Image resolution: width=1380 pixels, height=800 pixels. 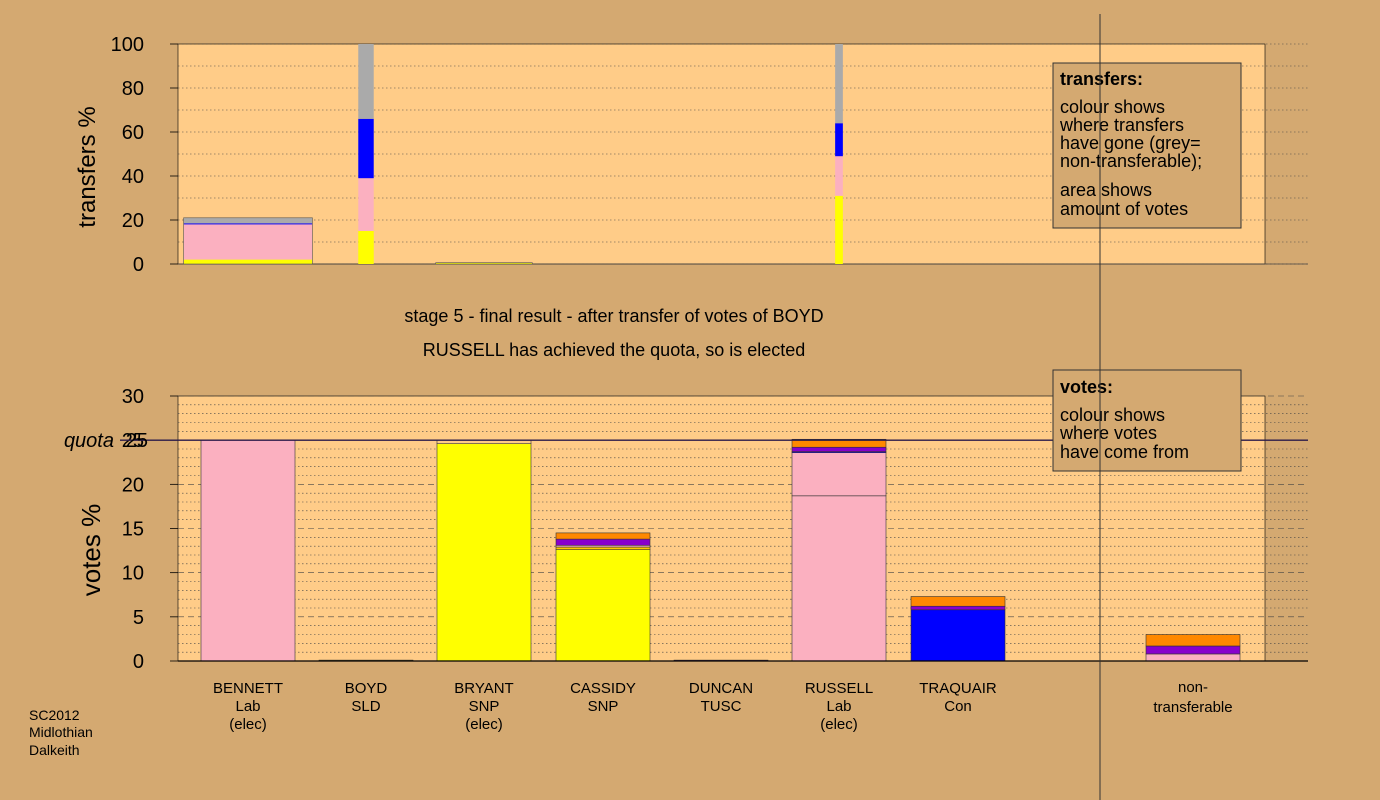 I want to click on footer-council: Midlothian, so click(x=61, y=732).